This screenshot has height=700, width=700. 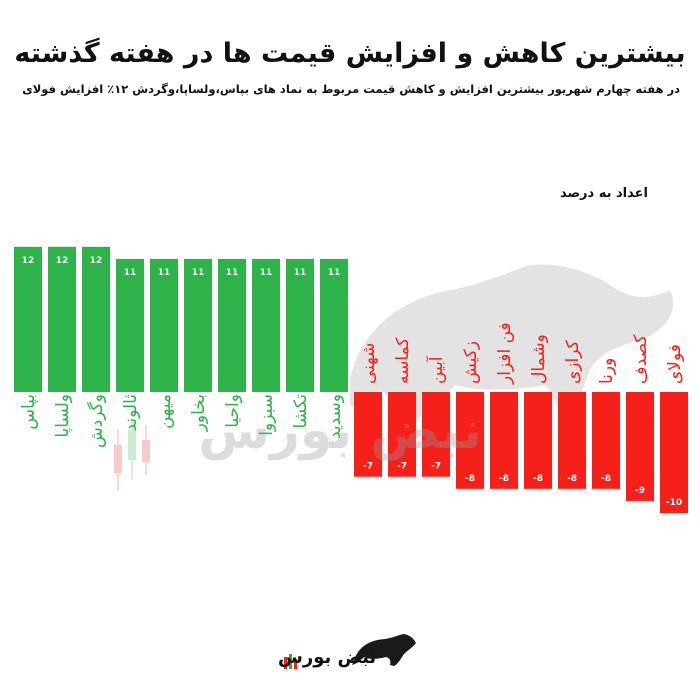 What do you see at coordinates (96, 261) in the screenshot?
I see `value-label-3: 12` at bounding box center [96, 261].